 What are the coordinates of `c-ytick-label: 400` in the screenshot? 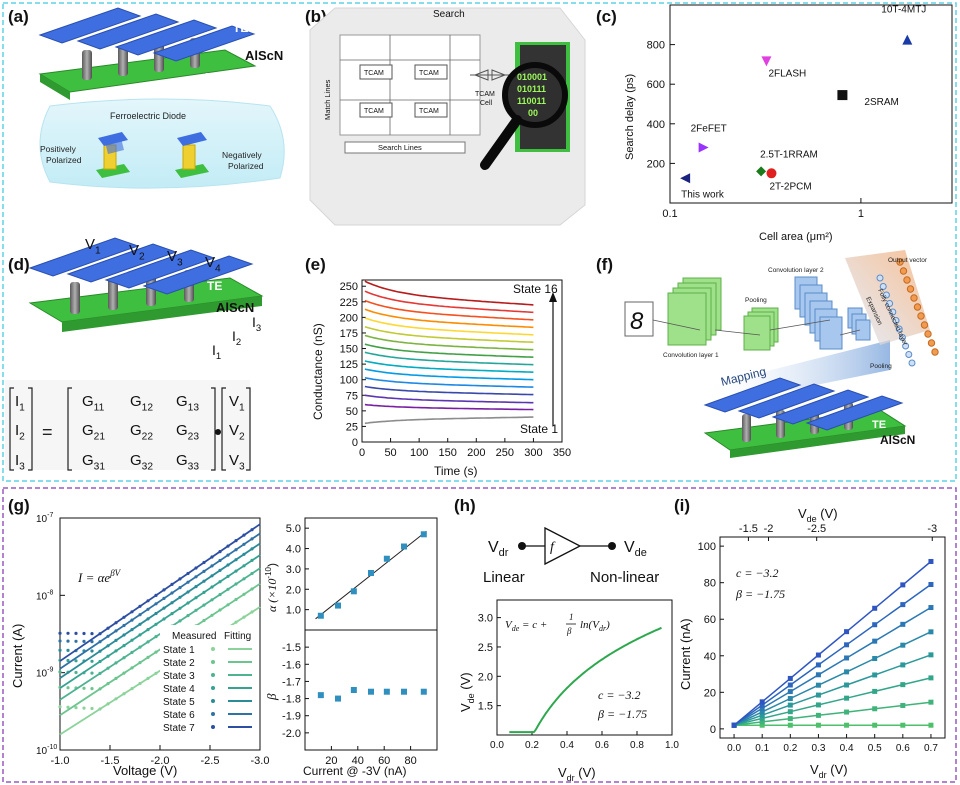 It's located at (656, 125).